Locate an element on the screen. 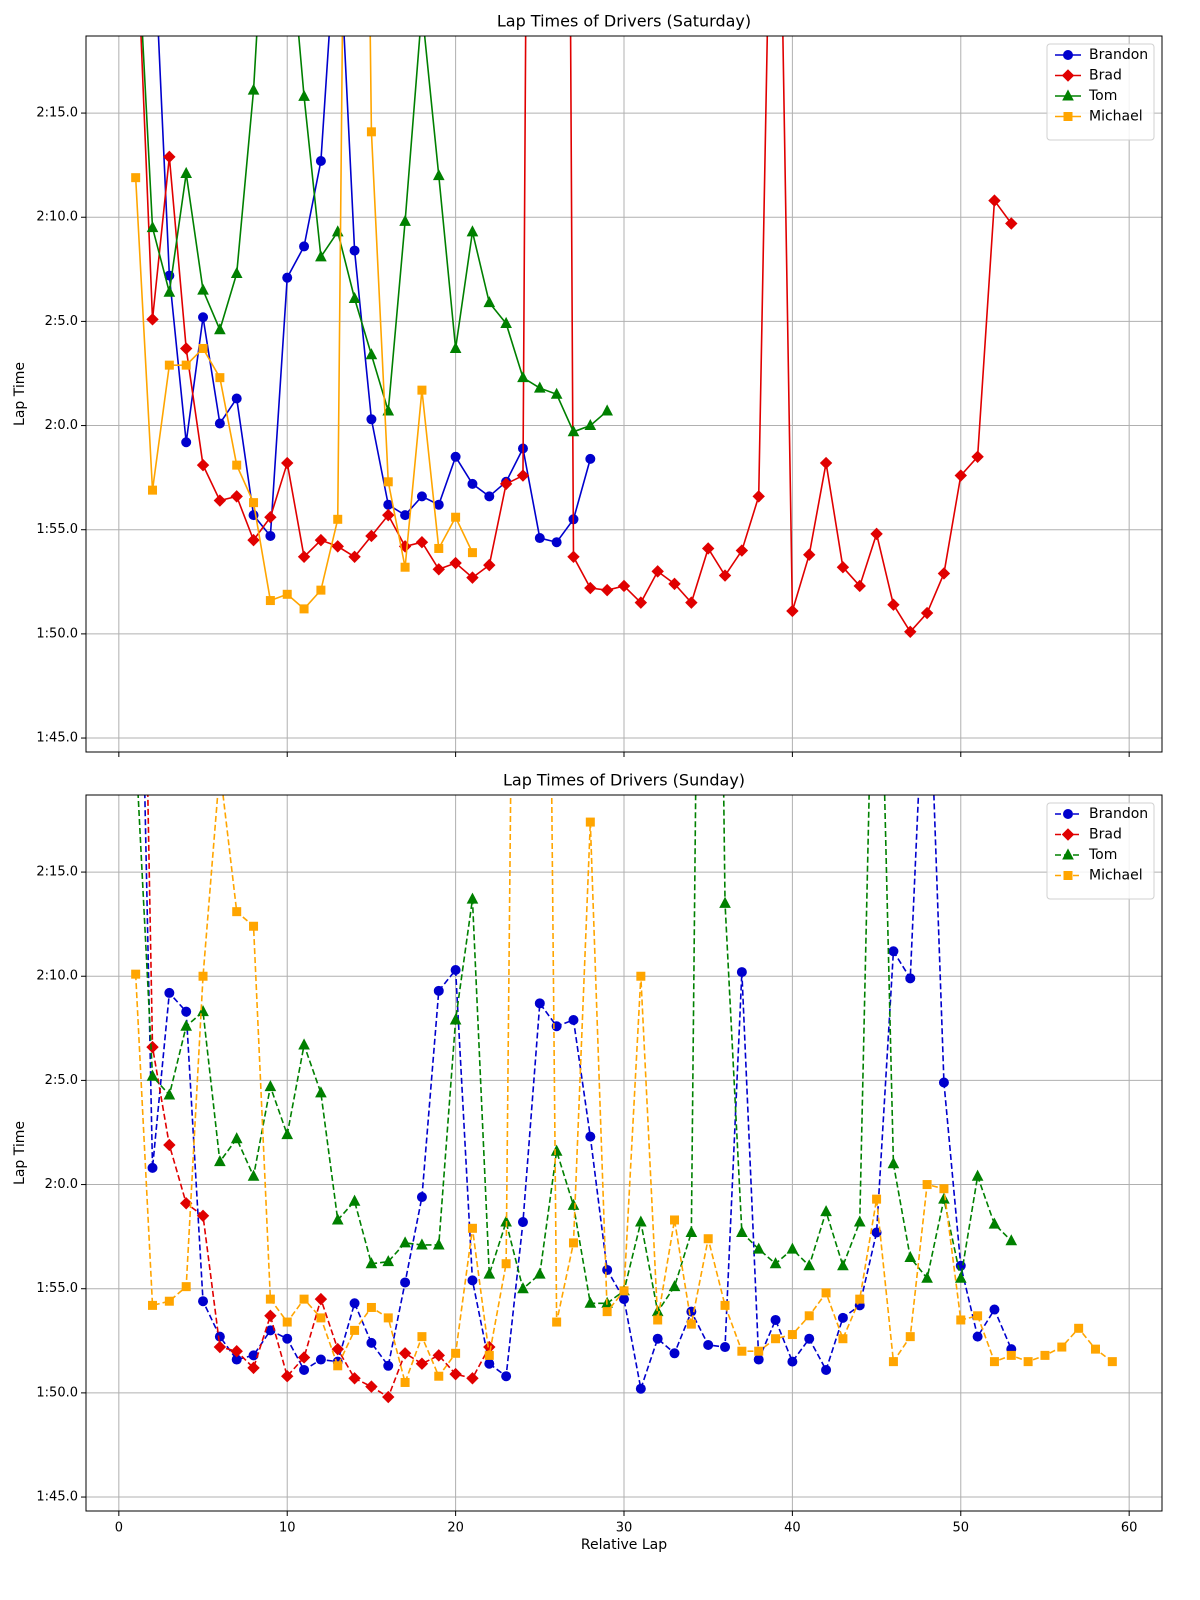 The height and width of the screenshot is (1600, 1200). x-tick-label: 0 is located at coordinates (119, 1528).